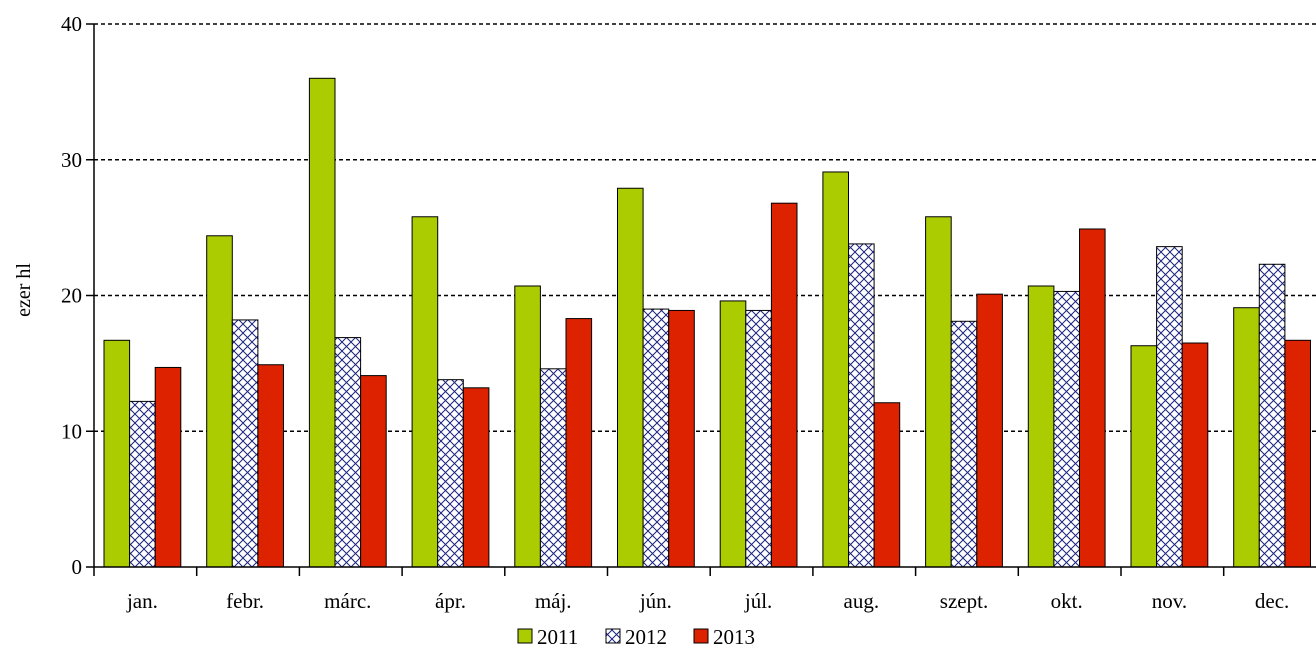 Image resolution: width=1316 pixels, height=657 pixels. What do you see at coordinates (862, 601) in the screenshot?
I see `x-tick-label: aug.` at bounding box center [862, 601].